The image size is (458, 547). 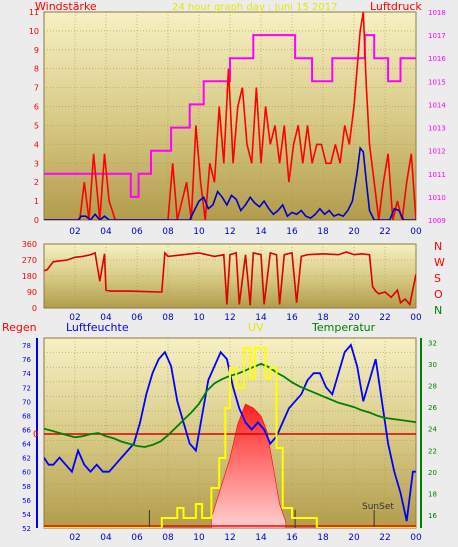 I want to click on climate-x-tick-label: 02, so click(x=74, y=538).